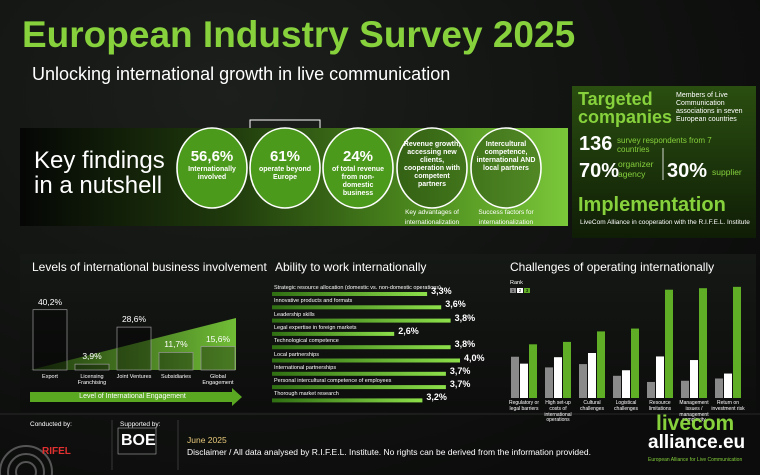  Describe the element at coordinates (697, 442) in the screenshot. I see `brand-bottom: alliance.eu` at that location.